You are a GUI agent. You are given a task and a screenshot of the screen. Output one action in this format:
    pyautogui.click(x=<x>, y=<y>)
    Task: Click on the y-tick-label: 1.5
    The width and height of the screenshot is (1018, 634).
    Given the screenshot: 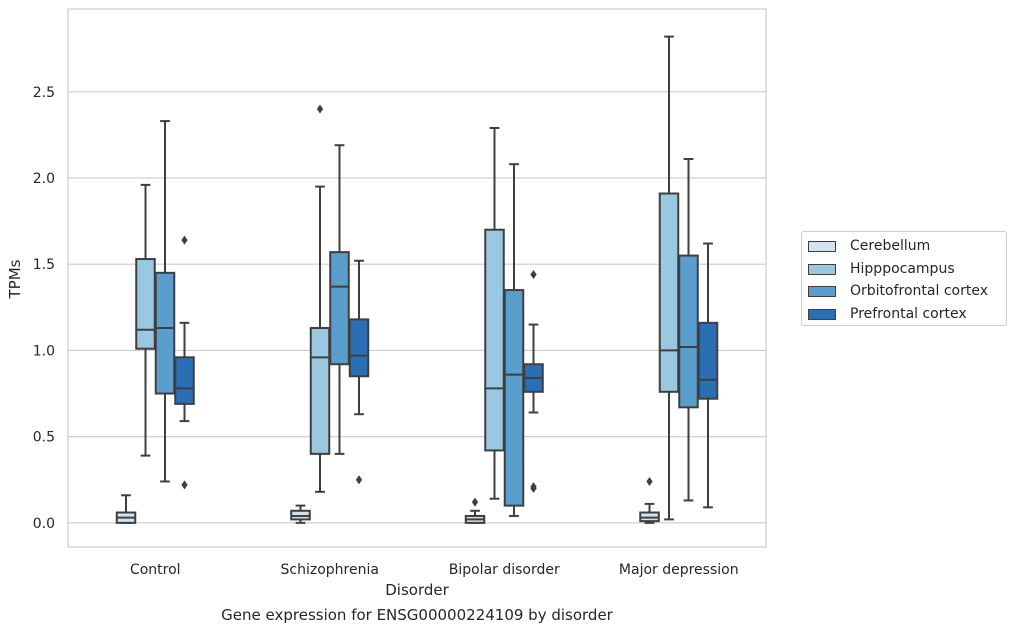 What is the action you would take?
    pyautogui.click(x=44, y=265)
    